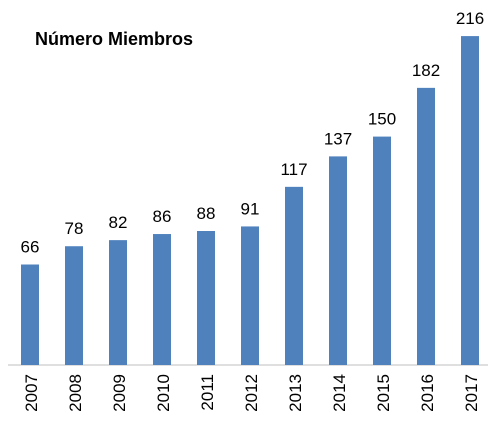  What do you see at coordinates (338, 138) in the screenshot?
I see `data-label: 137` at bounding box center [338, 138].